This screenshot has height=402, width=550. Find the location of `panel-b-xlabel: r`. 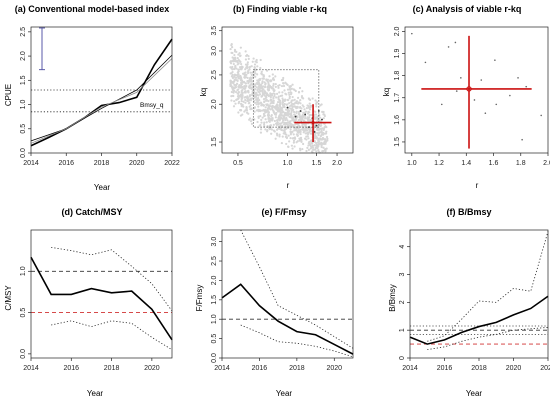

panel-b-xlabel: r is located at coordinates (288, 185).